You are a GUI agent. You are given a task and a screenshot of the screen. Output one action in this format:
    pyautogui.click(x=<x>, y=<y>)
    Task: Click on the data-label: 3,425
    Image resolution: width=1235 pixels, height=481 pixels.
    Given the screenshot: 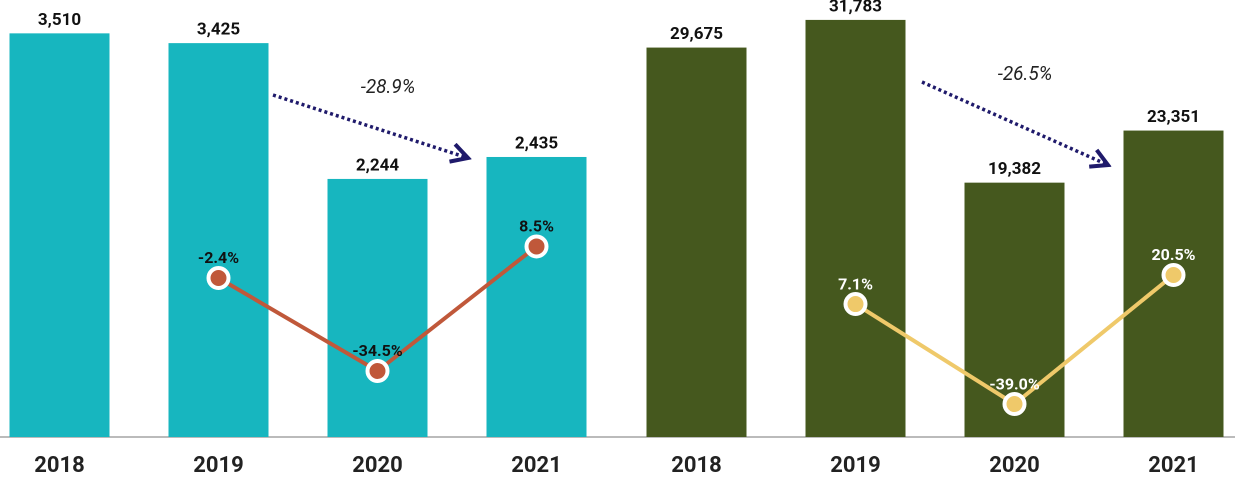 What is the action you would take?
    pyautogui.click(x=218, y=30)
    